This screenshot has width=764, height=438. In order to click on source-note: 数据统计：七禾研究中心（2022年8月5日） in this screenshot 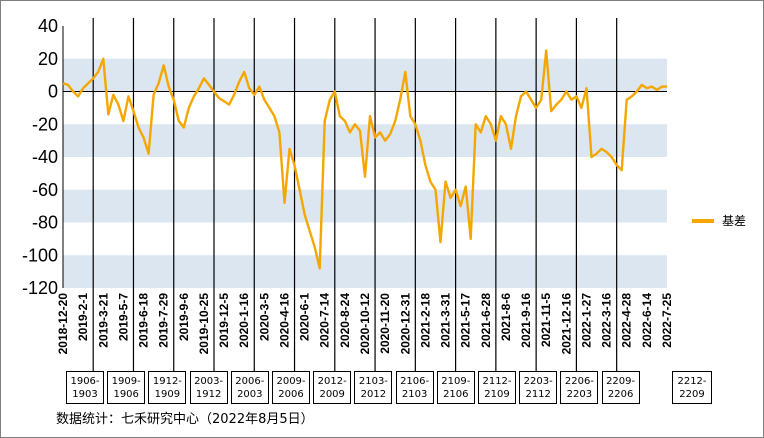, I will do `click(185, 419)`.